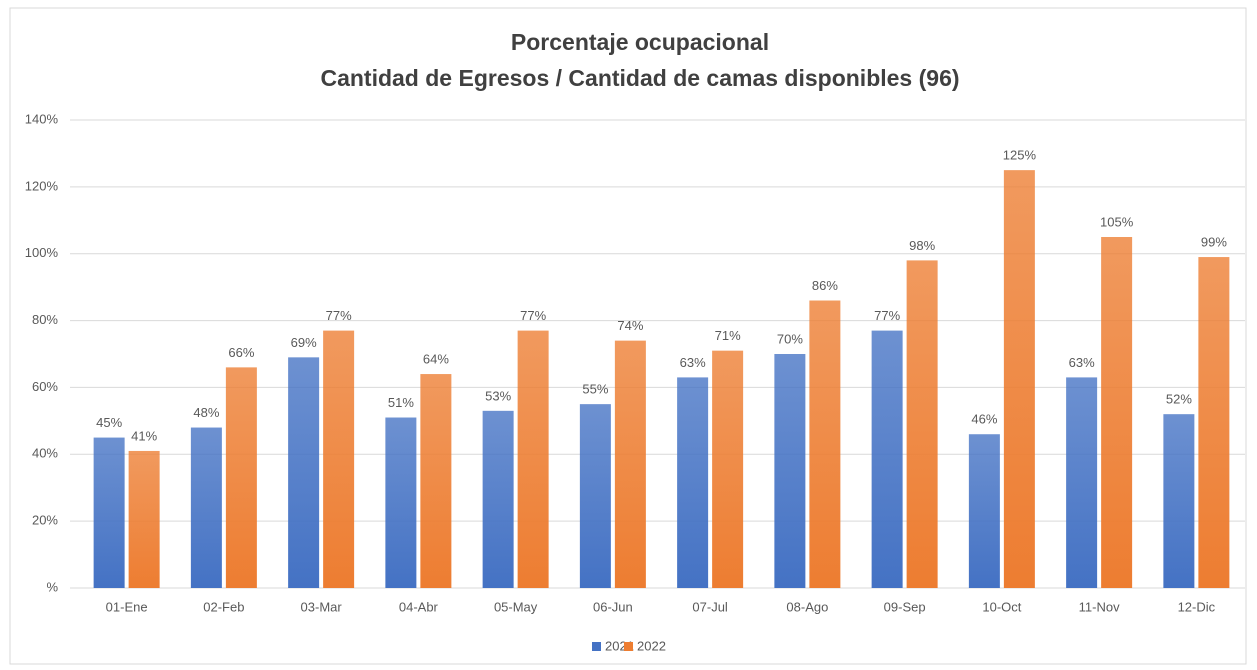 This screenshot has height=670, width=1257. What do you see at coordinates (45, 453) in the screenshot?
I see `y-tick-label: 40%` at bounding box center [45, 453].